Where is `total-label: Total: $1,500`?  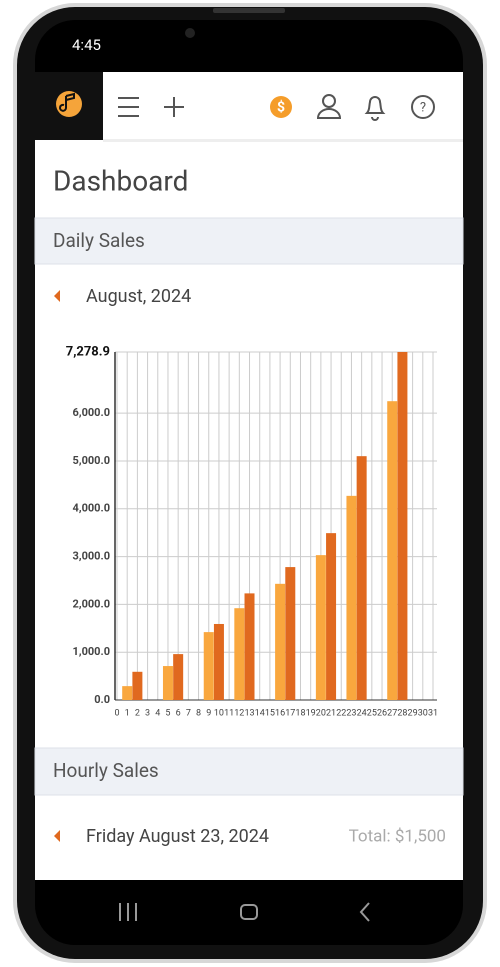
total-label: Total: $1,500 is located at coordinates (397, 836).